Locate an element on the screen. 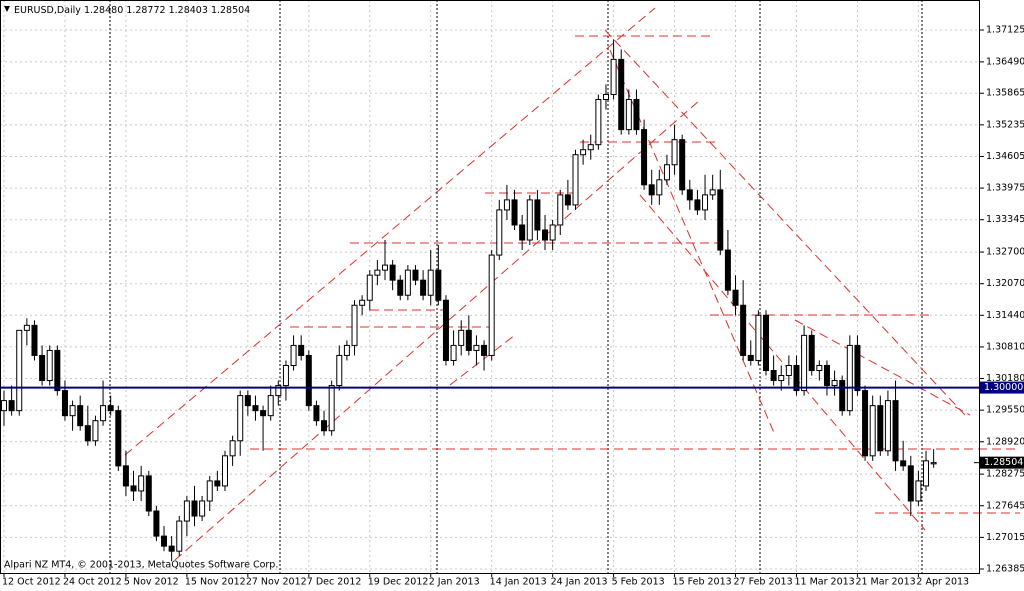  x-tick-label: 5 Feb 2013 is located at coordinates (638, 582).